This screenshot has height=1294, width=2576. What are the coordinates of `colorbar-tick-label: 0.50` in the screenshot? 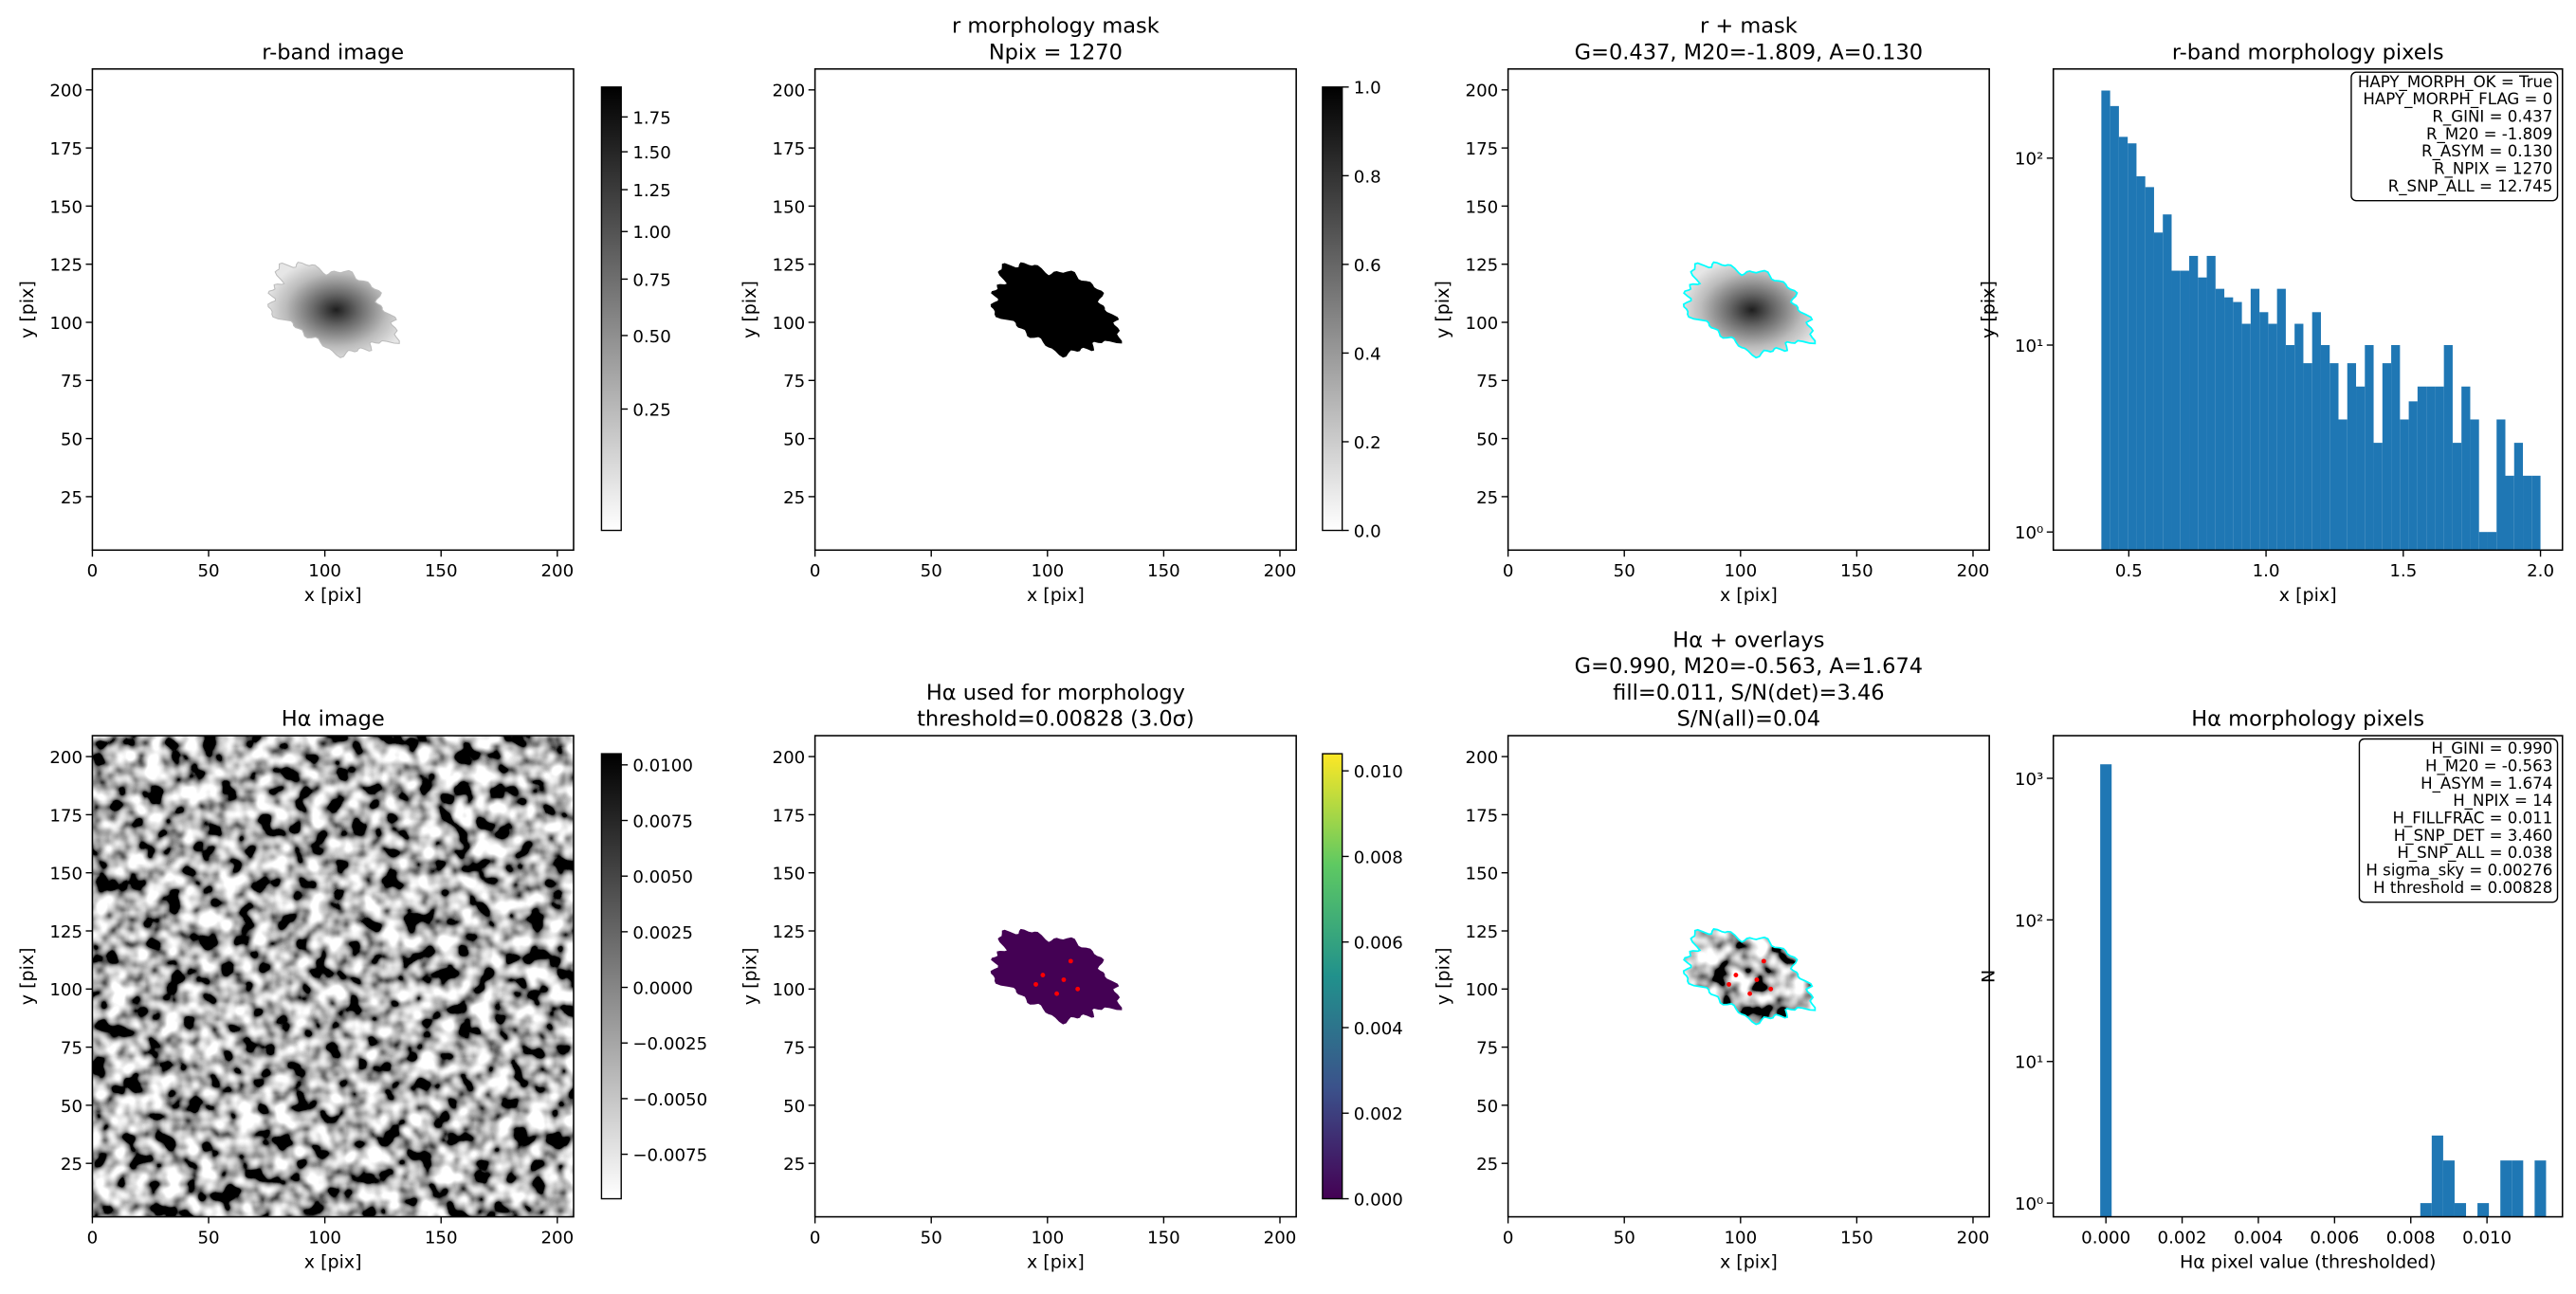 It's located at (651, 337).